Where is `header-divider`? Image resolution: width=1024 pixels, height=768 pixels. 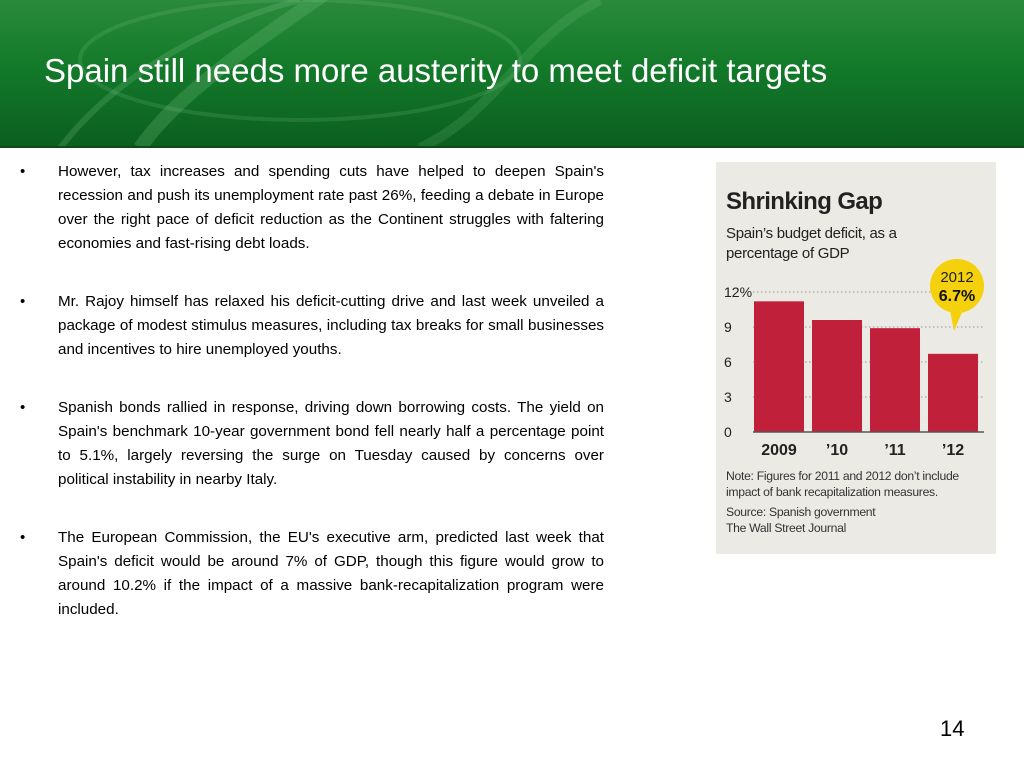
header-divider is located at coordinates (512, 147).